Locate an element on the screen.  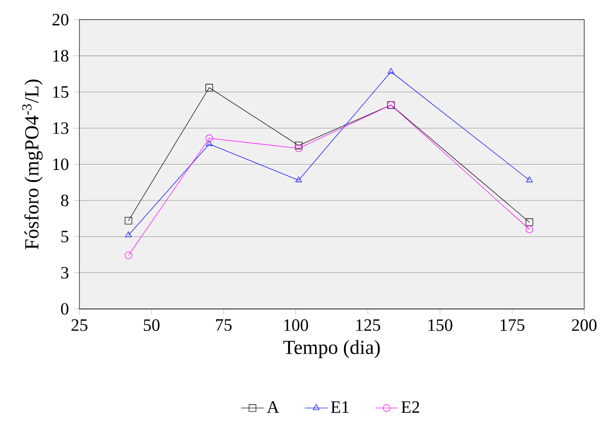
x-tick-label: 200 is located at coordinates (584, 325).